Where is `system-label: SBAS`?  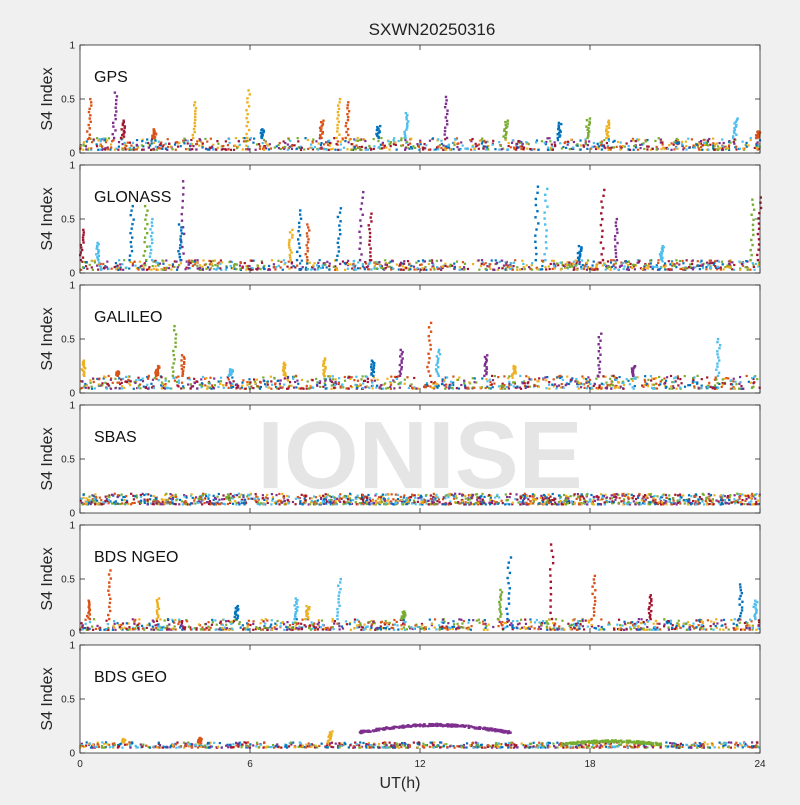
system-label: SBAS is located at coordinates (115, 437).